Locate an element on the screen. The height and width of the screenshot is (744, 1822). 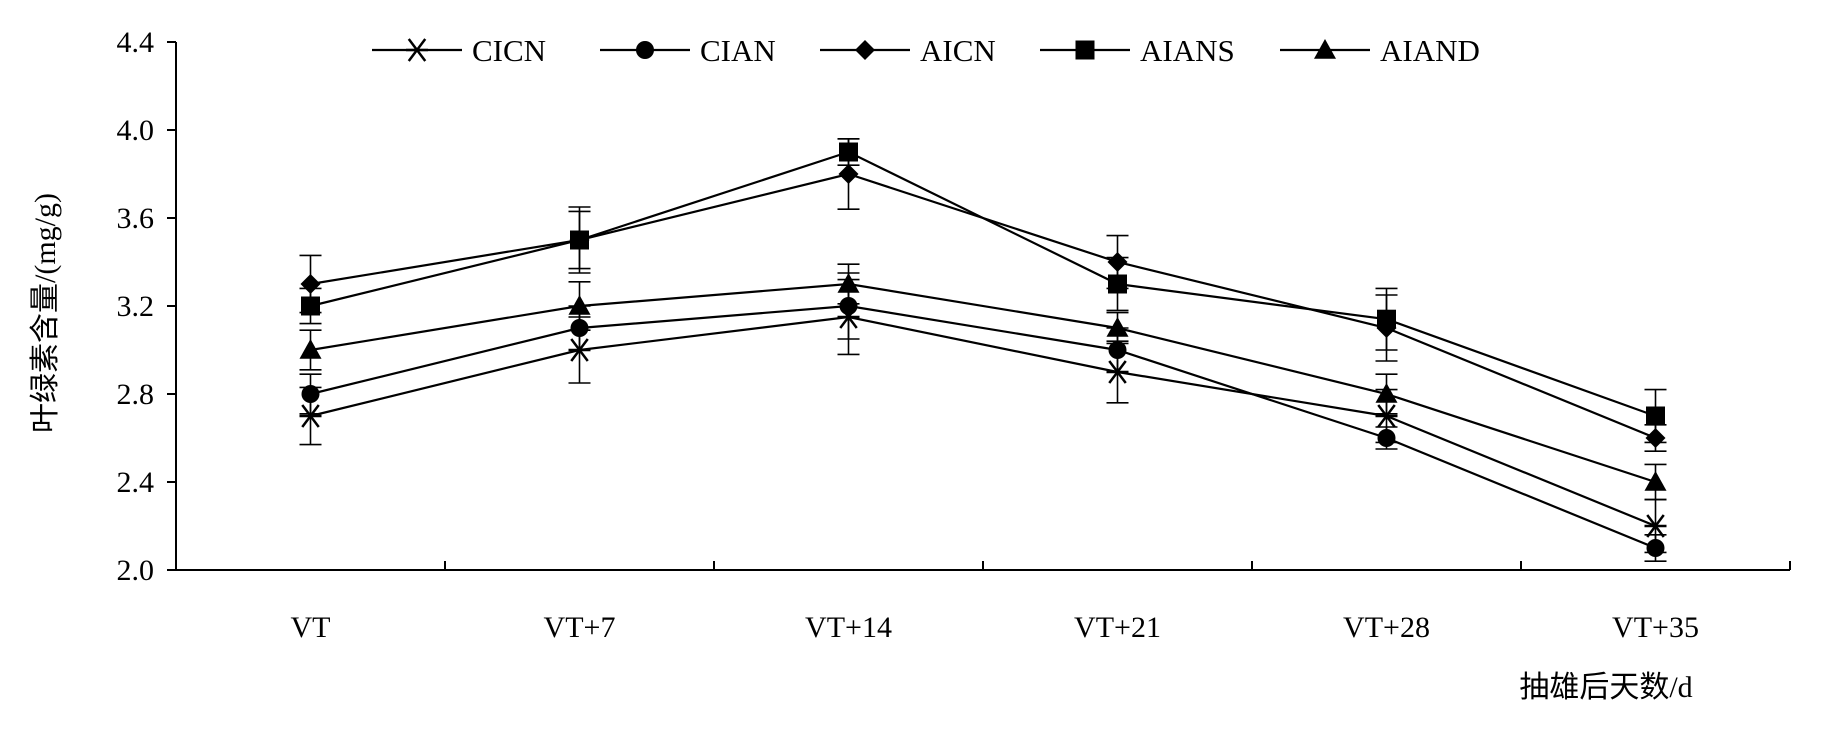
y-ticks: 2.0 2.4 2.8 3.2 3.6 4.0 4.4 is located at coordinates (146, 306).